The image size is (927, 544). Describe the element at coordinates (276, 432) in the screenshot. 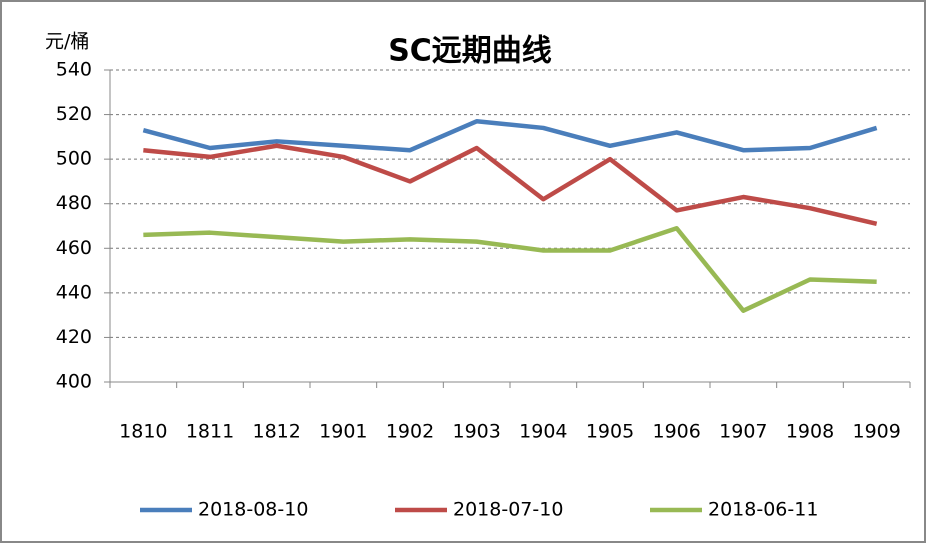

I see `x-tick-label: 1812` at that location.